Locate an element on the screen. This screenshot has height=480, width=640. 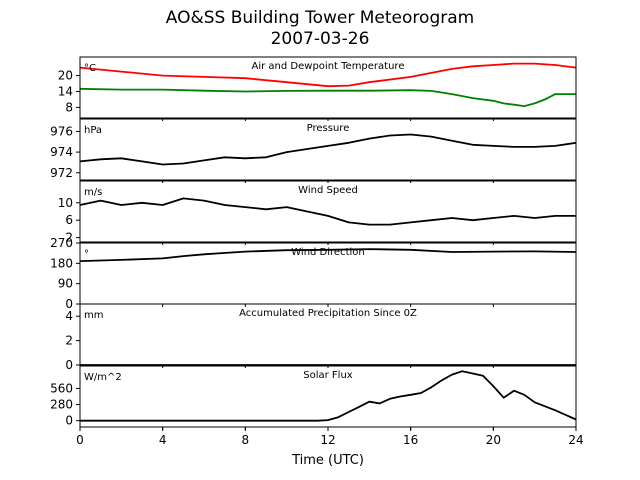
y-tick-label: 6 is located at coordinates (69, 220).